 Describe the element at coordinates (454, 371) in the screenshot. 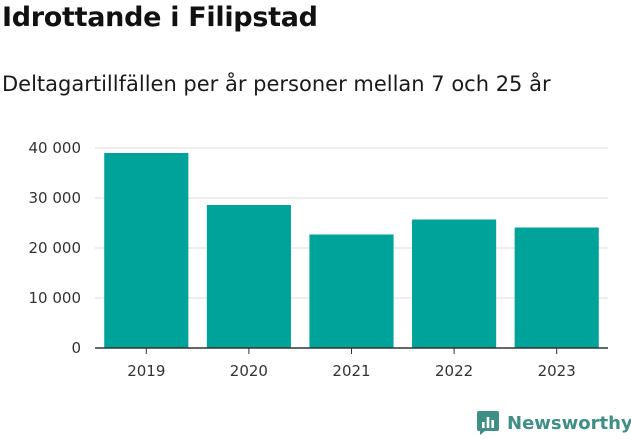

I see `x-tick-label-2022: 2022` at that location.